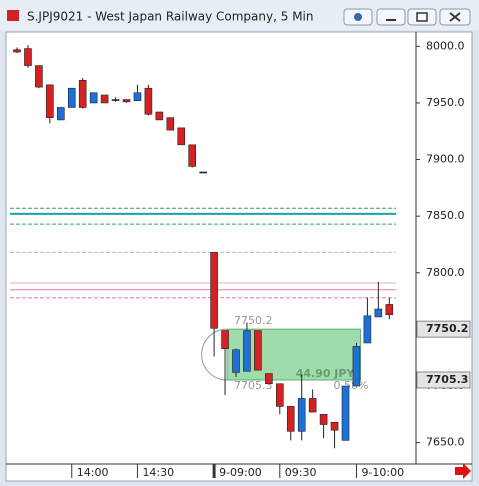 This screenshot has width=479, height=486. What do you see at coordinates (382, 472) in the screenshot?
I see `x-tick-label: 9-10:00` at bounding box center [382, 472].